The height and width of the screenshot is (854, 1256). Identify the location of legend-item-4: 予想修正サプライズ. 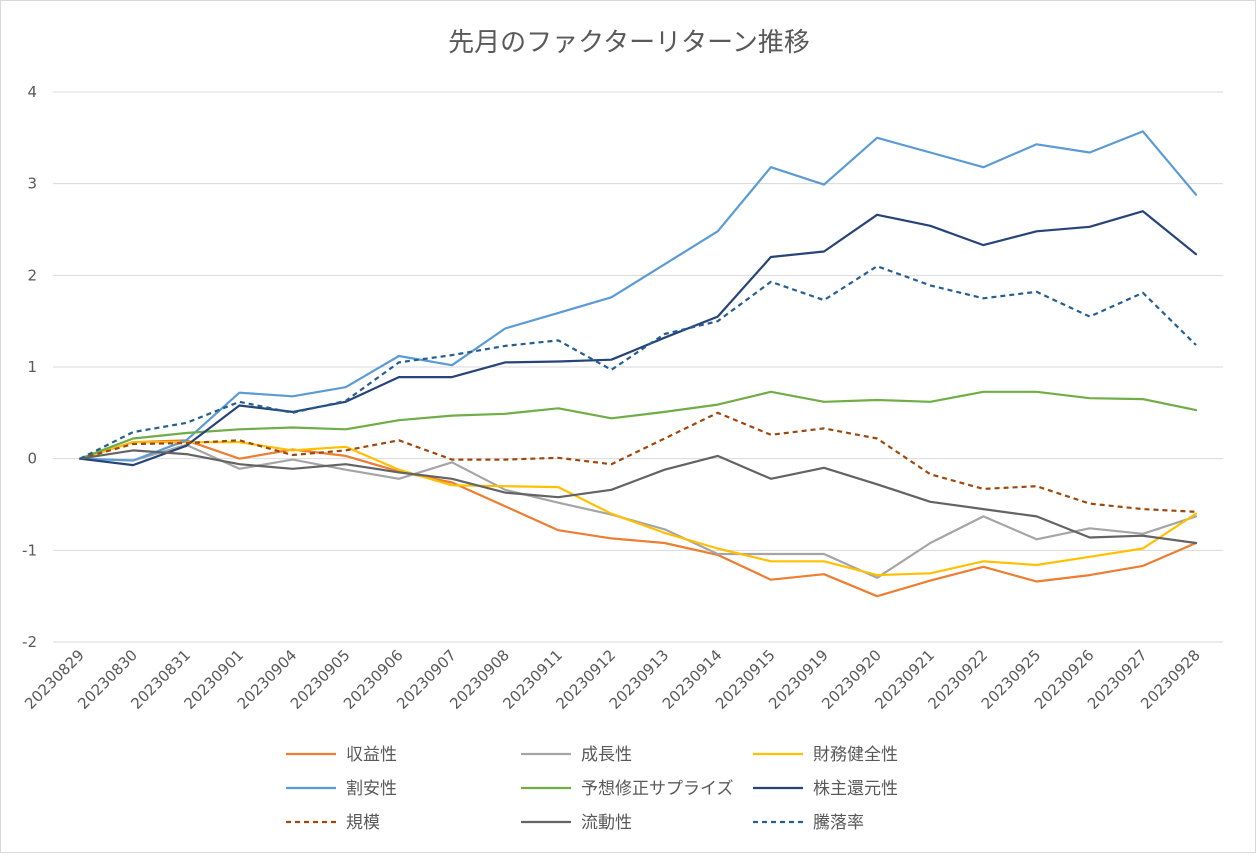
(627, 789).